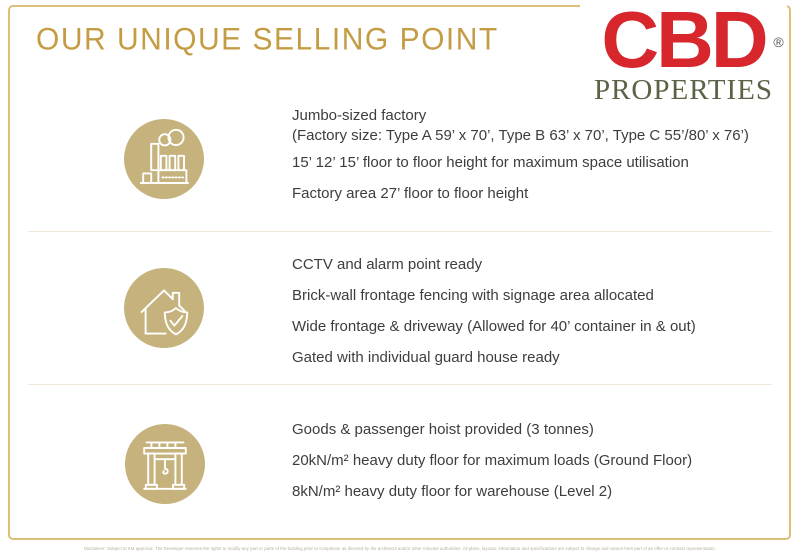  What do you see at coordinates (683, 90) in the screenshot?
I see `logo-sub-text: PROPERTIES` at bounding box center [683, 90].